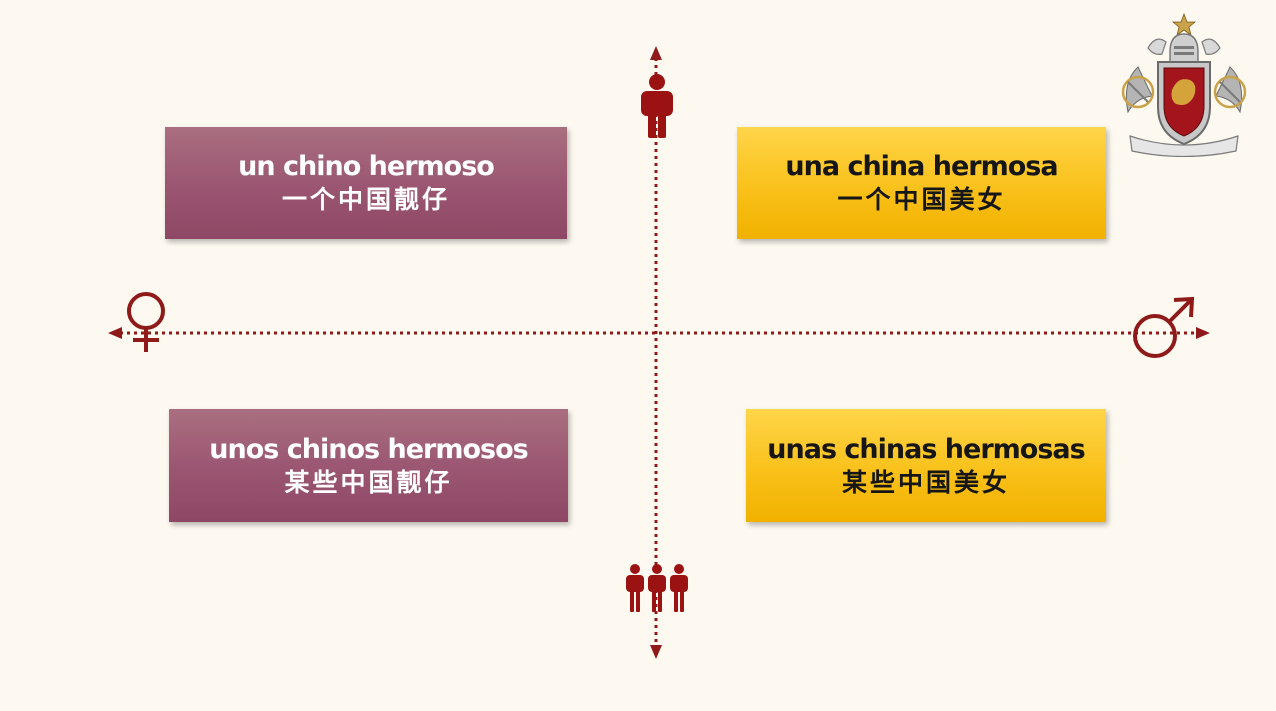 Image resolution: width=1276 pixels, height=711 pixels. What do you see at coordinates (368, 482) in the screenshot?
I see `card-chinese-text: 某些中国靓仔` at bounding box center [368, 482].